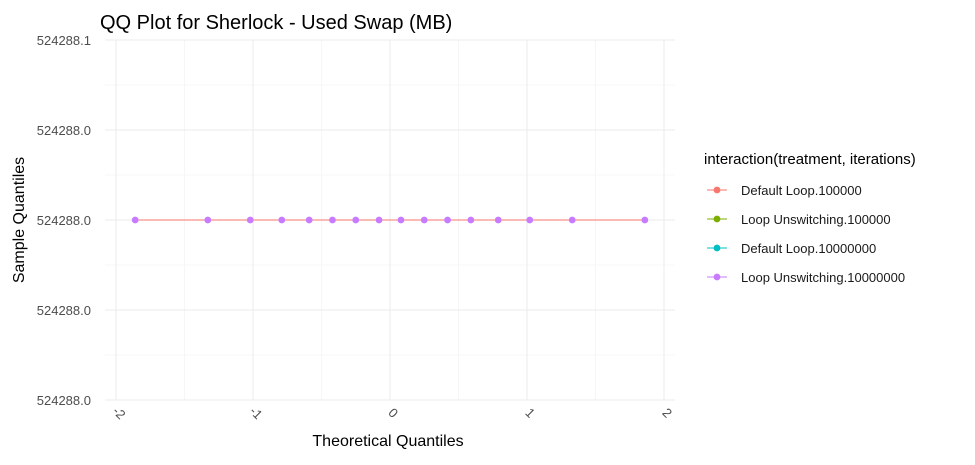 The height and width of the screenshot is (465, 975). Describe the element at coordinates (808, 248) in the screenshot. I see `legend-label: Default Loop.10000000` at that location.